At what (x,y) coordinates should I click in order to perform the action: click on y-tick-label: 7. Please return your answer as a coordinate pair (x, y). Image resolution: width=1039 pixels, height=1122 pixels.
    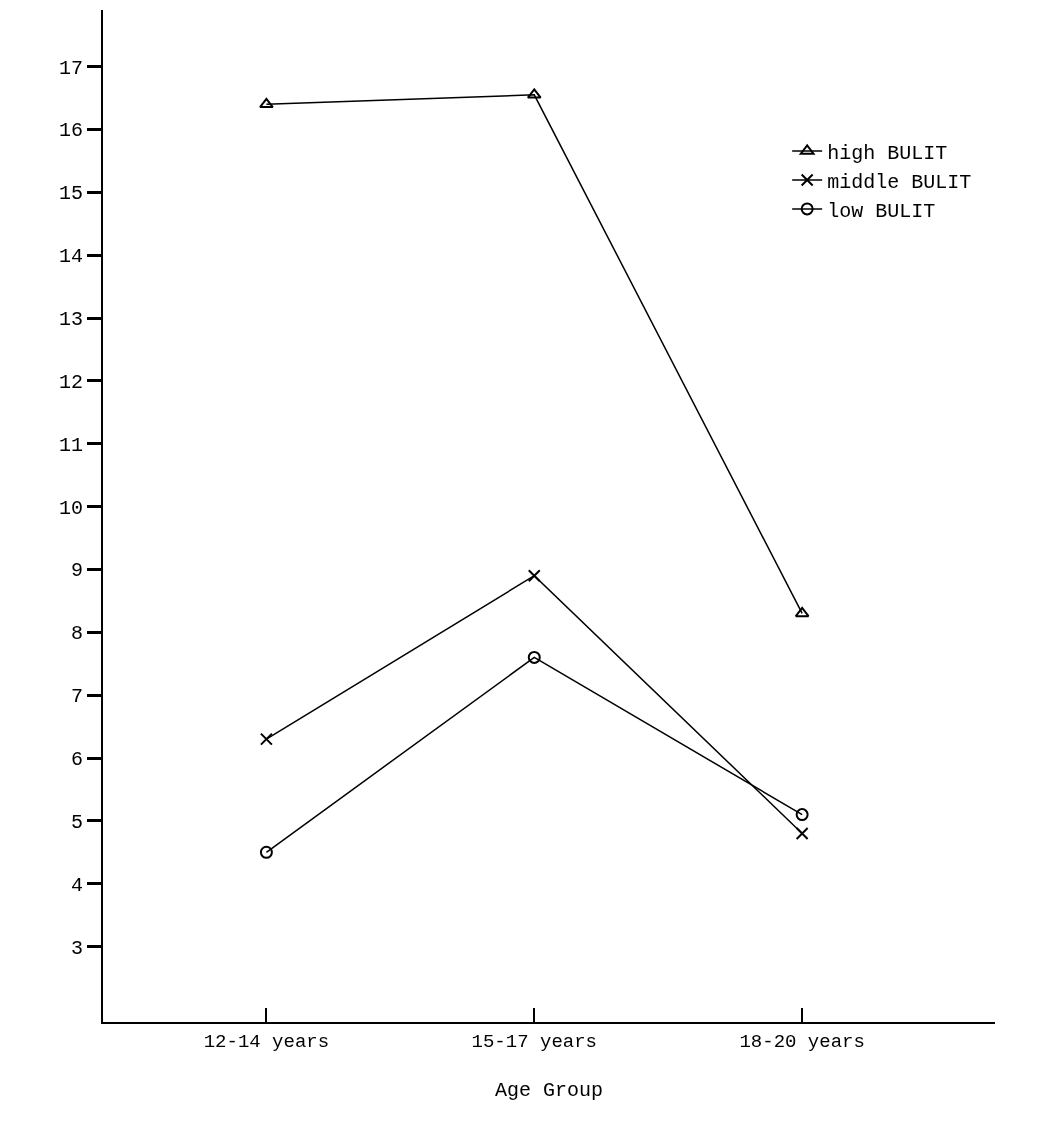
    Looking at the image, I should click on (76, 697).